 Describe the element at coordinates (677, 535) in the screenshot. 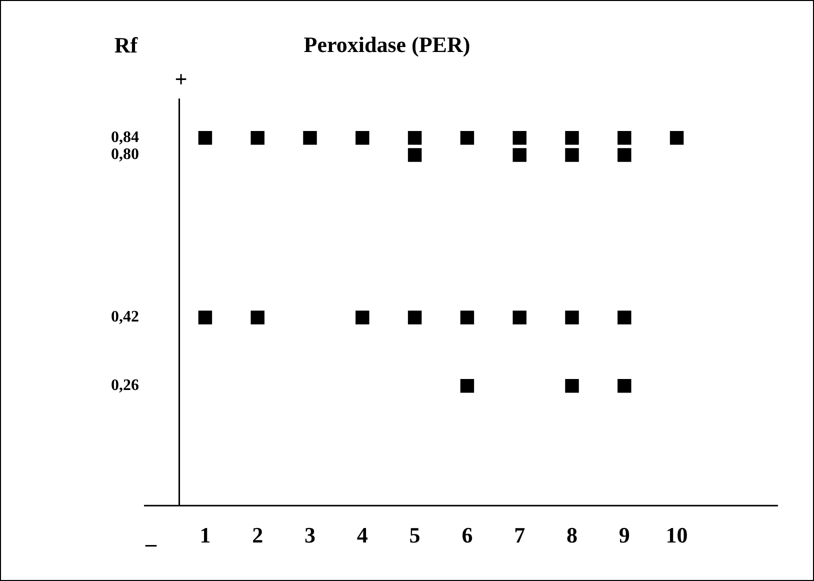

I see `x-tick-label: 10` at that location.